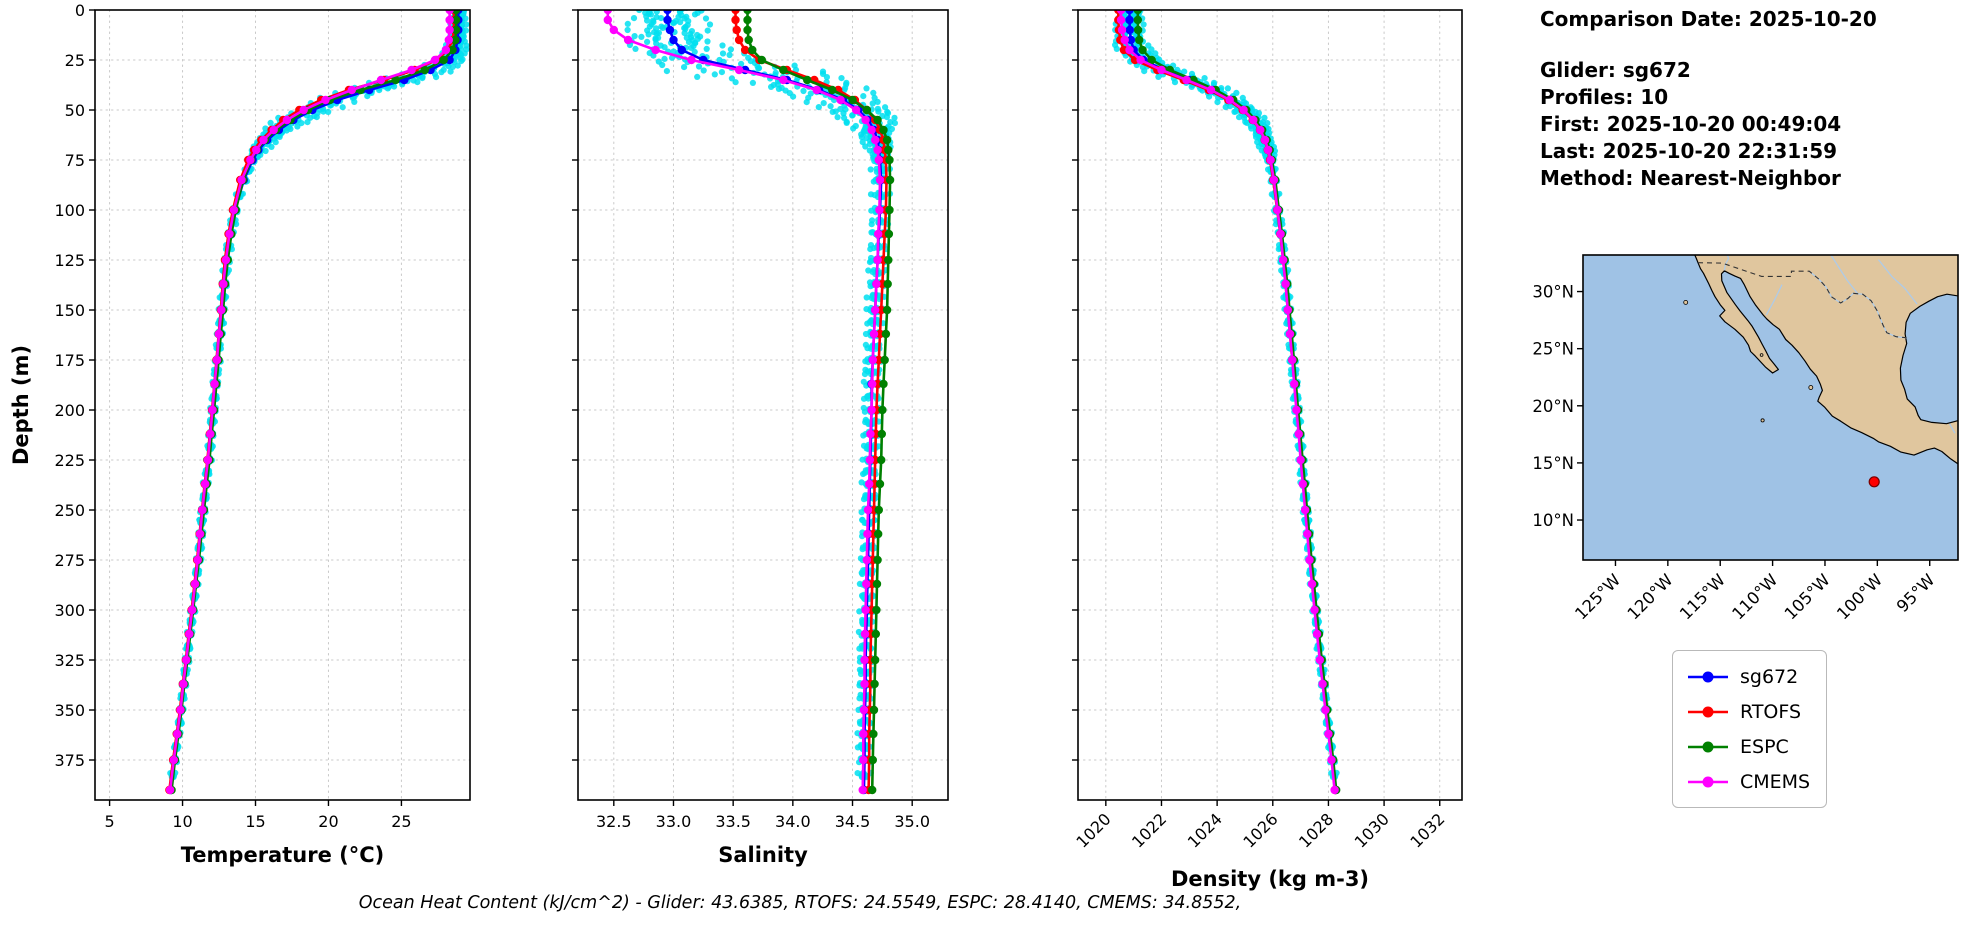 The image size is (1978, 934). Describe the element at coordinates (1372, 830) in the screenshot. I see `svg-text: 1030` at that location.